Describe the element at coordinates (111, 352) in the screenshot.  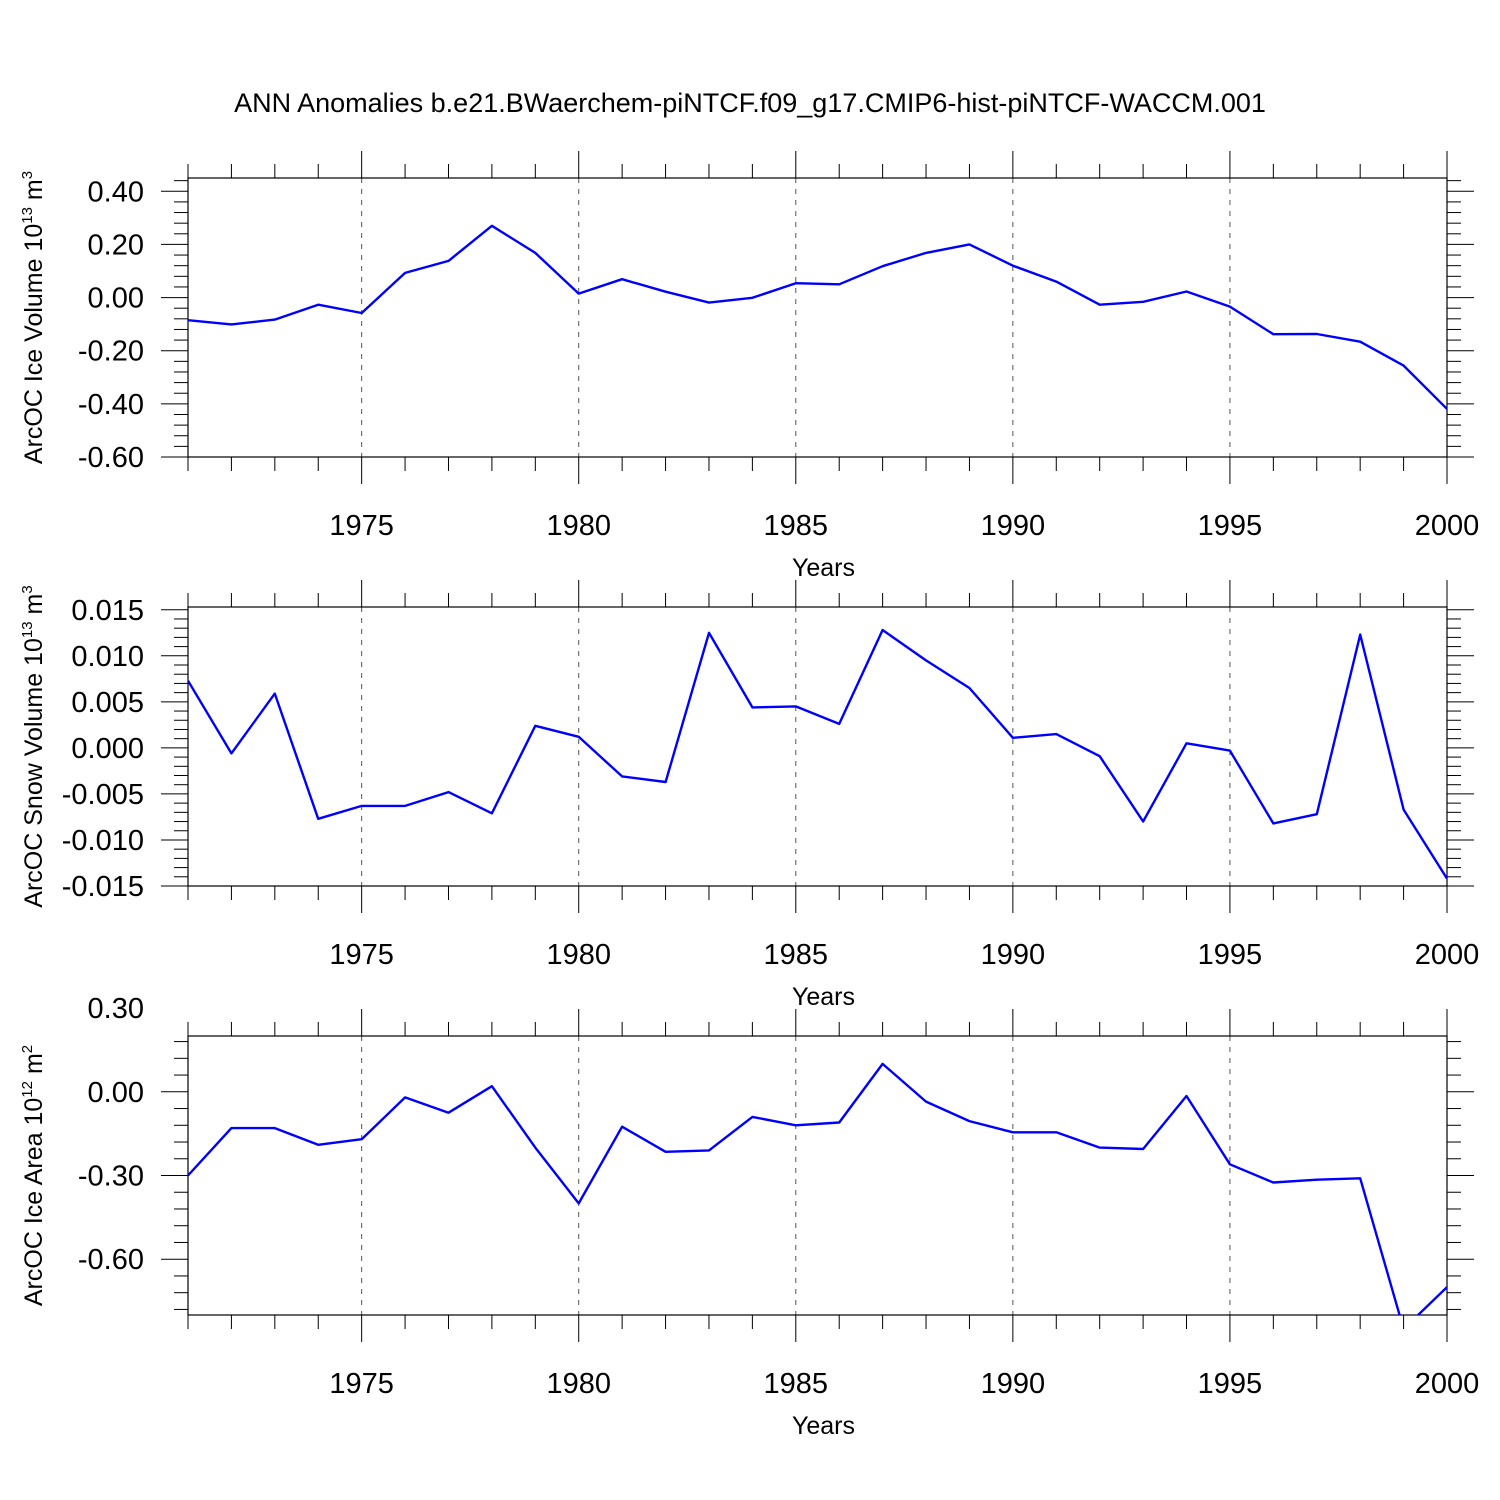
I see `y-tick-label: -0.20` at that location.